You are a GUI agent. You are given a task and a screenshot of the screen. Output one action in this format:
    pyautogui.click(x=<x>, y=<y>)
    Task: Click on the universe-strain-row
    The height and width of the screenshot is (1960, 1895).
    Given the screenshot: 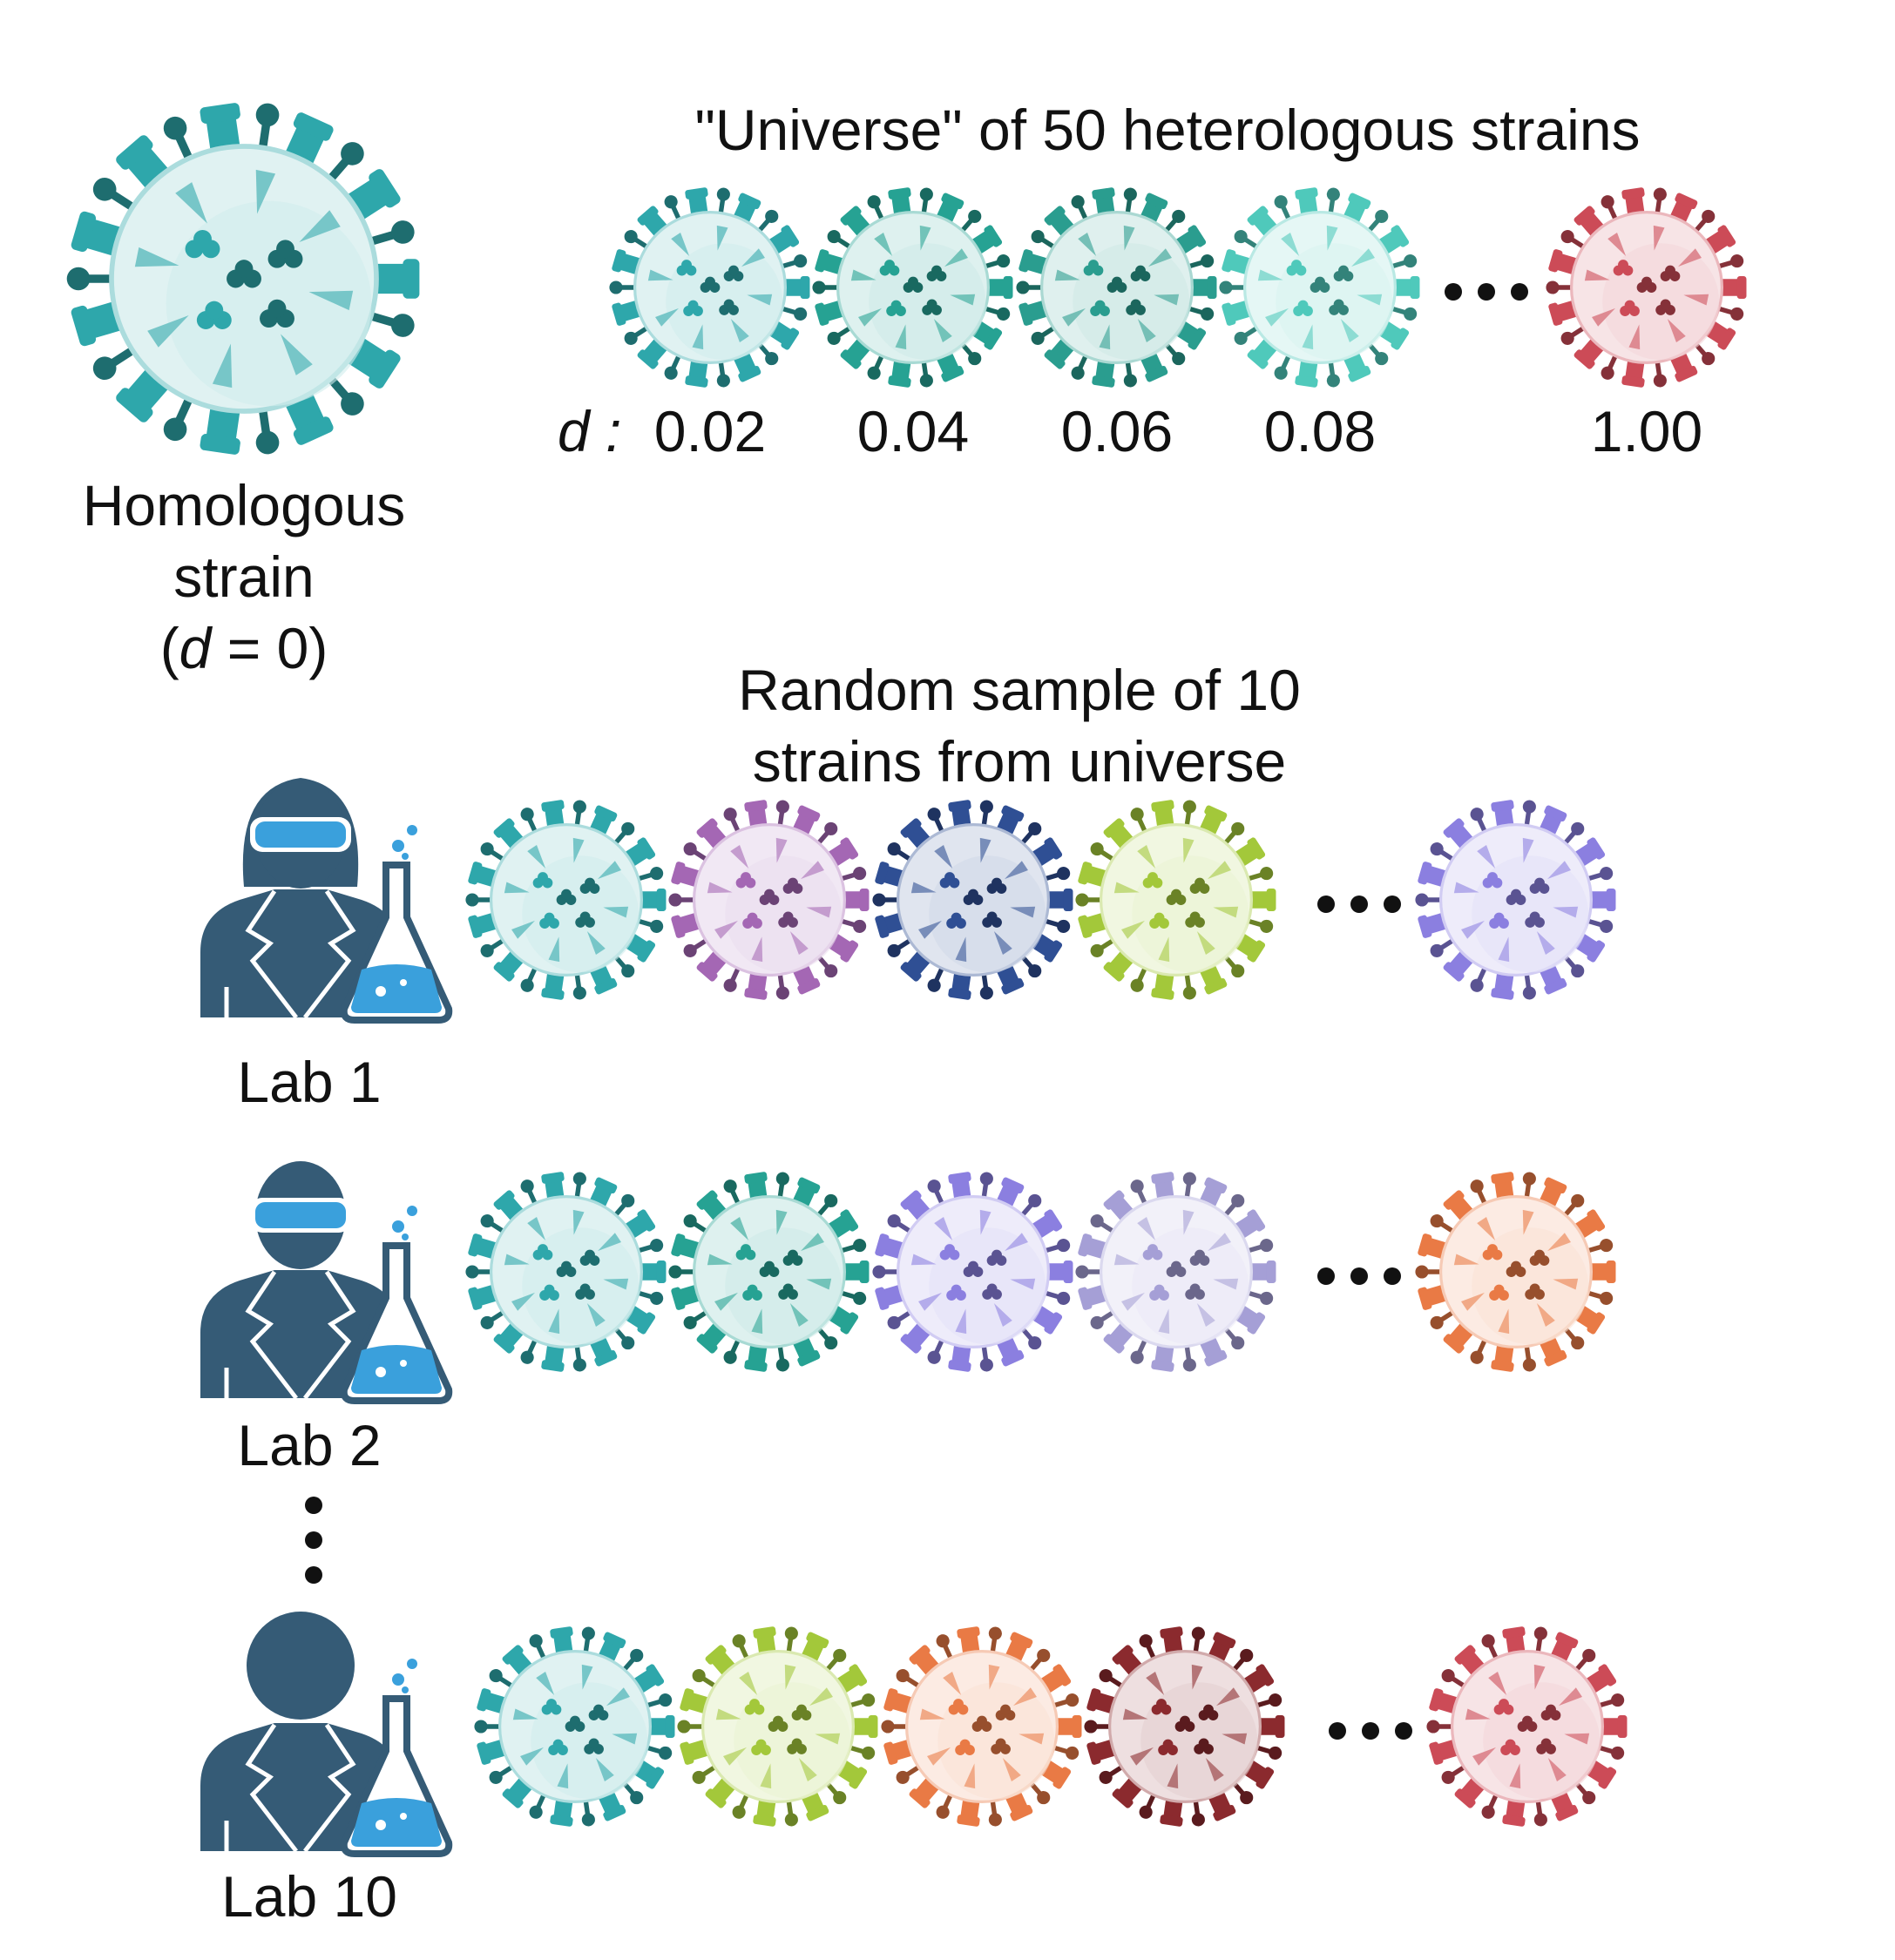 What is the action you would take?
    pyautogui.click(x=1178, y=287)
    